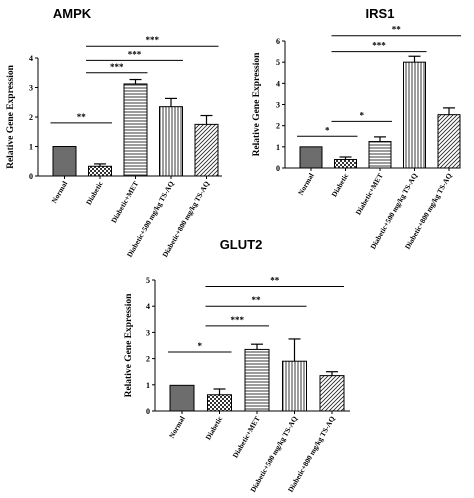 Image resolution: width=474 pixels, height=498 pixels. What do you see at coordinates (72, 13) in the screenshot?
I see `chart-title: AMPK` at bounding box center [72, 13].